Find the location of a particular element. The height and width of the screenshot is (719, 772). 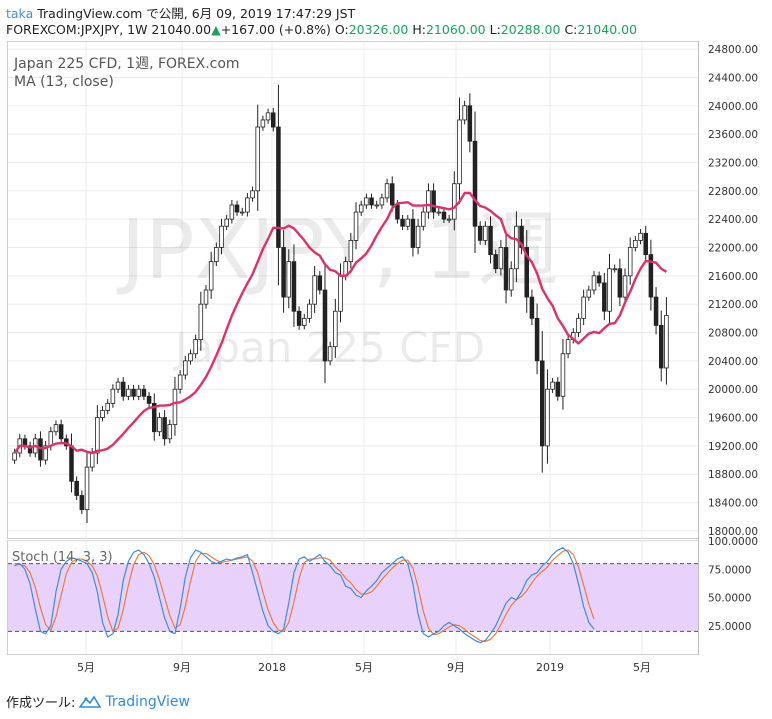

user-name: taka is located at coordinates (20, 13).